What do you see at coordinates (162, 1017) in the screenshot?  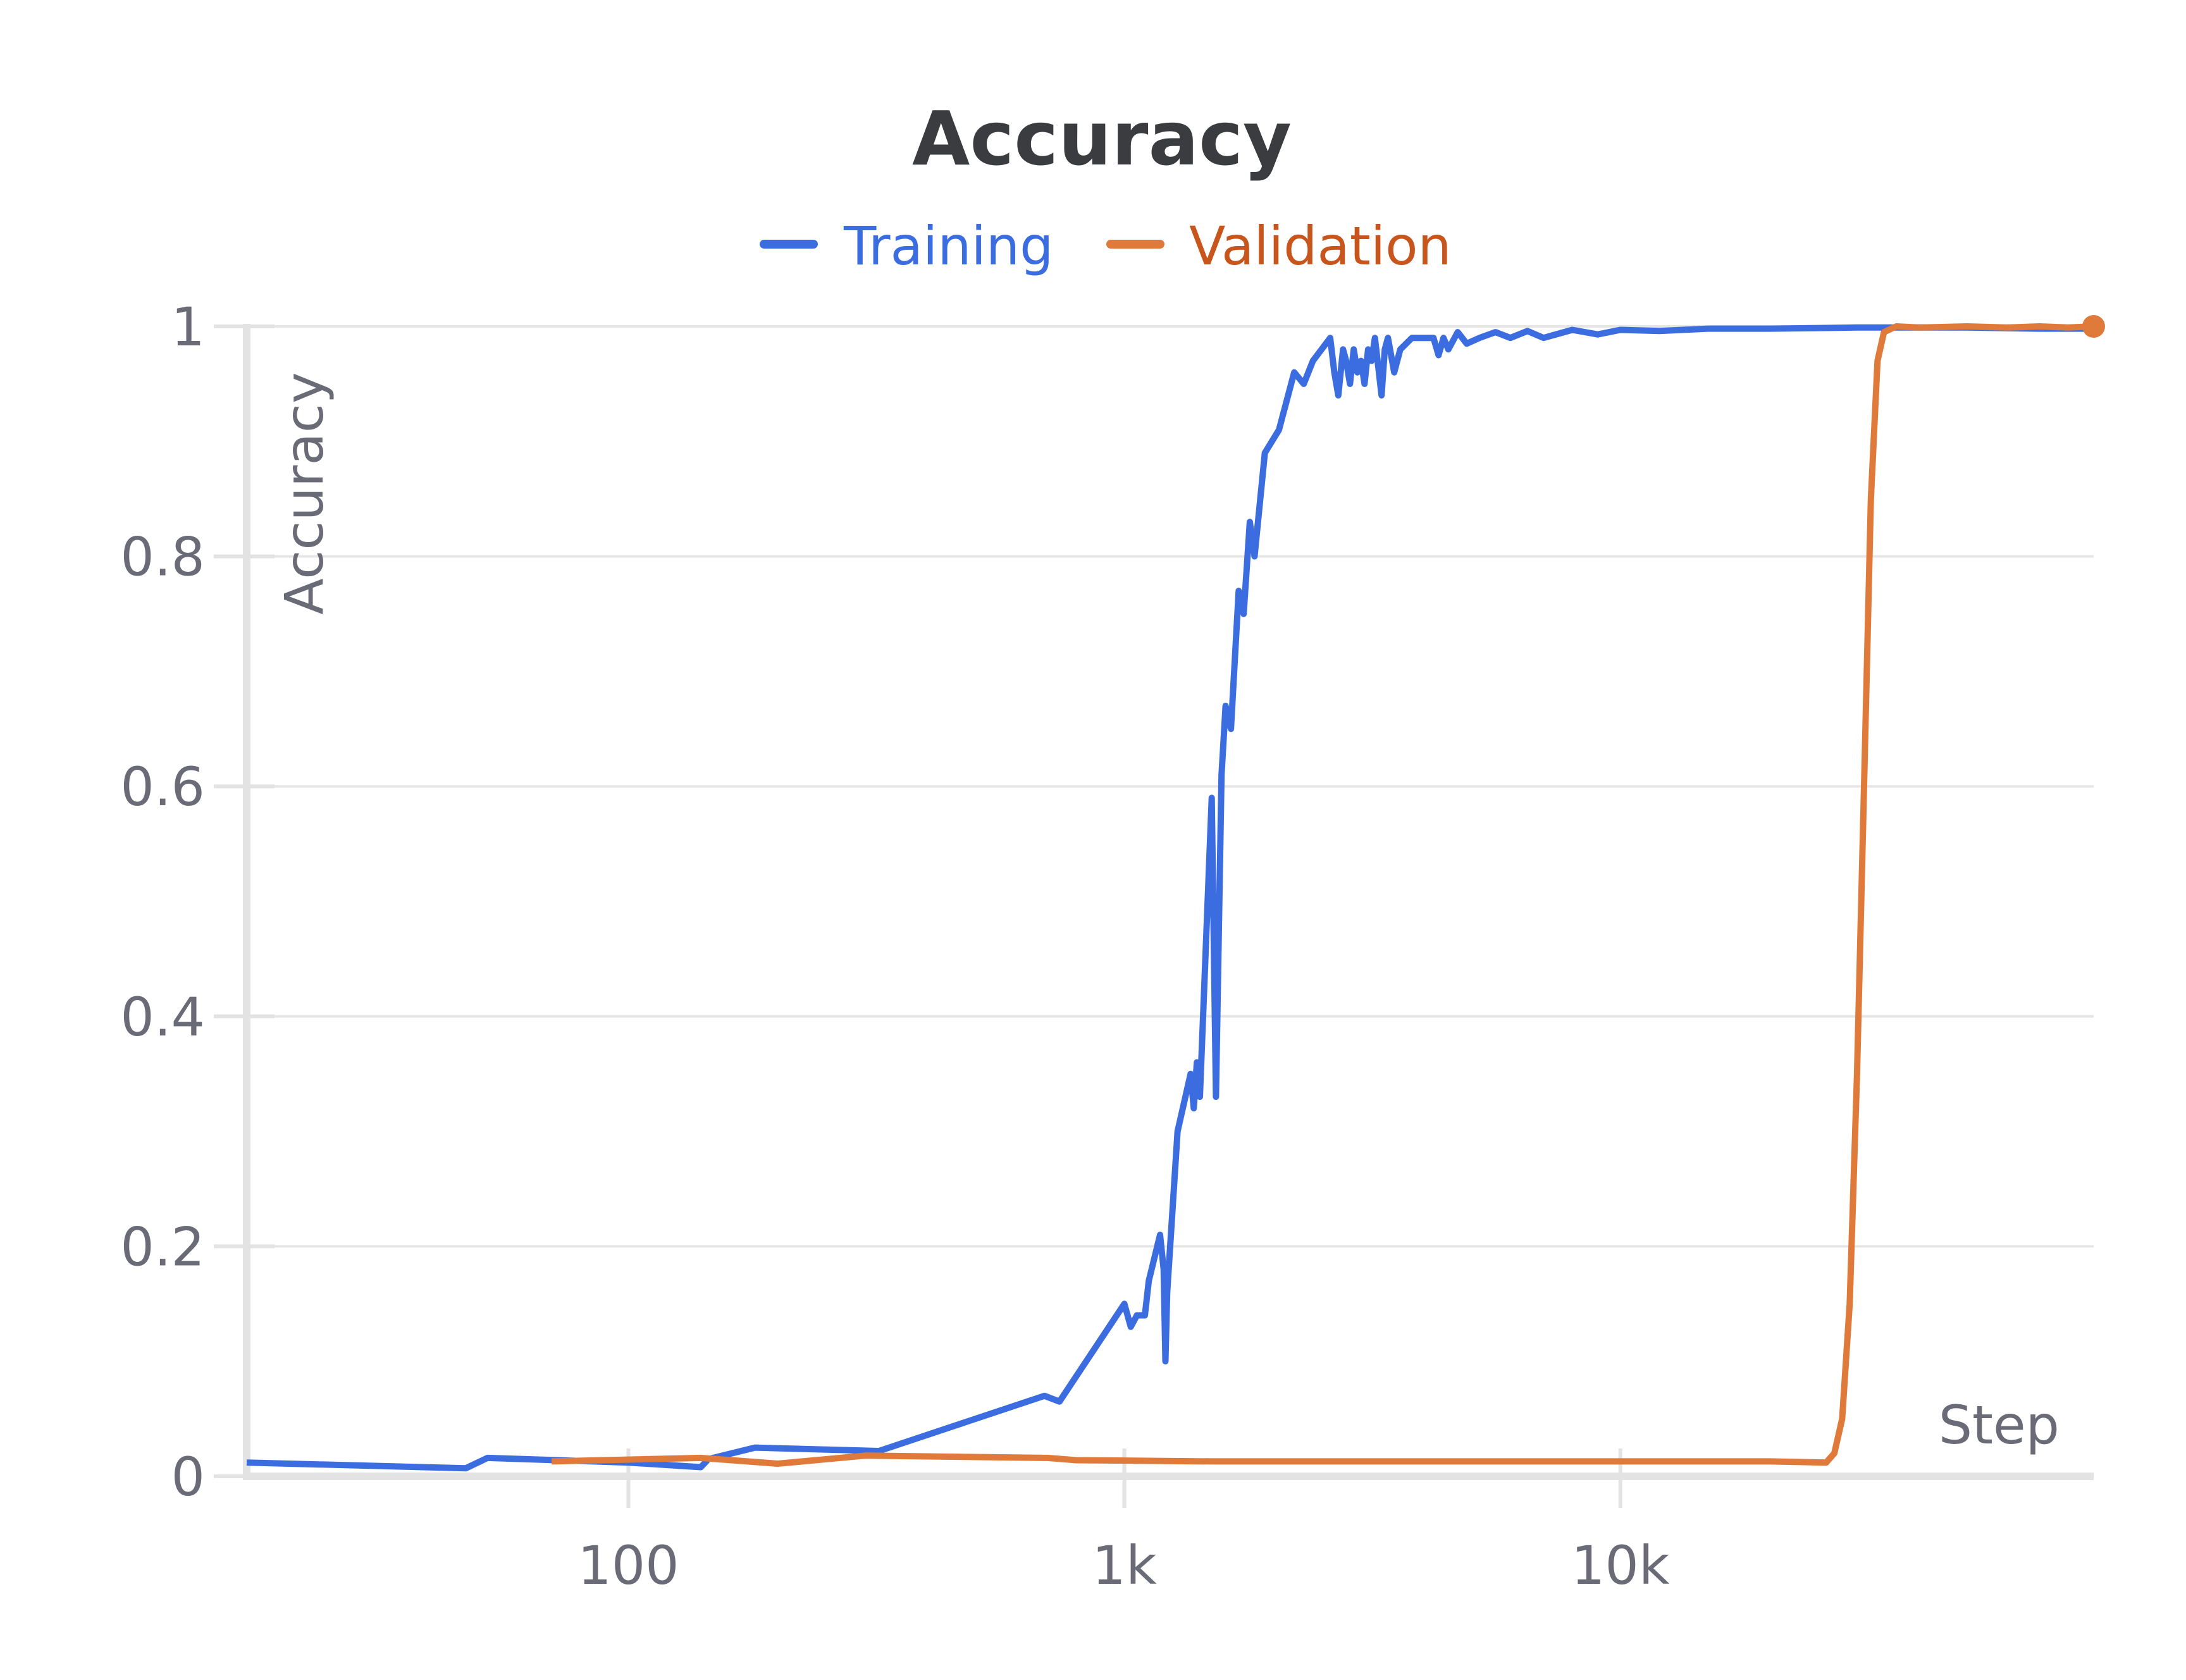 I see `y-tick-label: 0.4` at bounding box center [162, 1017].